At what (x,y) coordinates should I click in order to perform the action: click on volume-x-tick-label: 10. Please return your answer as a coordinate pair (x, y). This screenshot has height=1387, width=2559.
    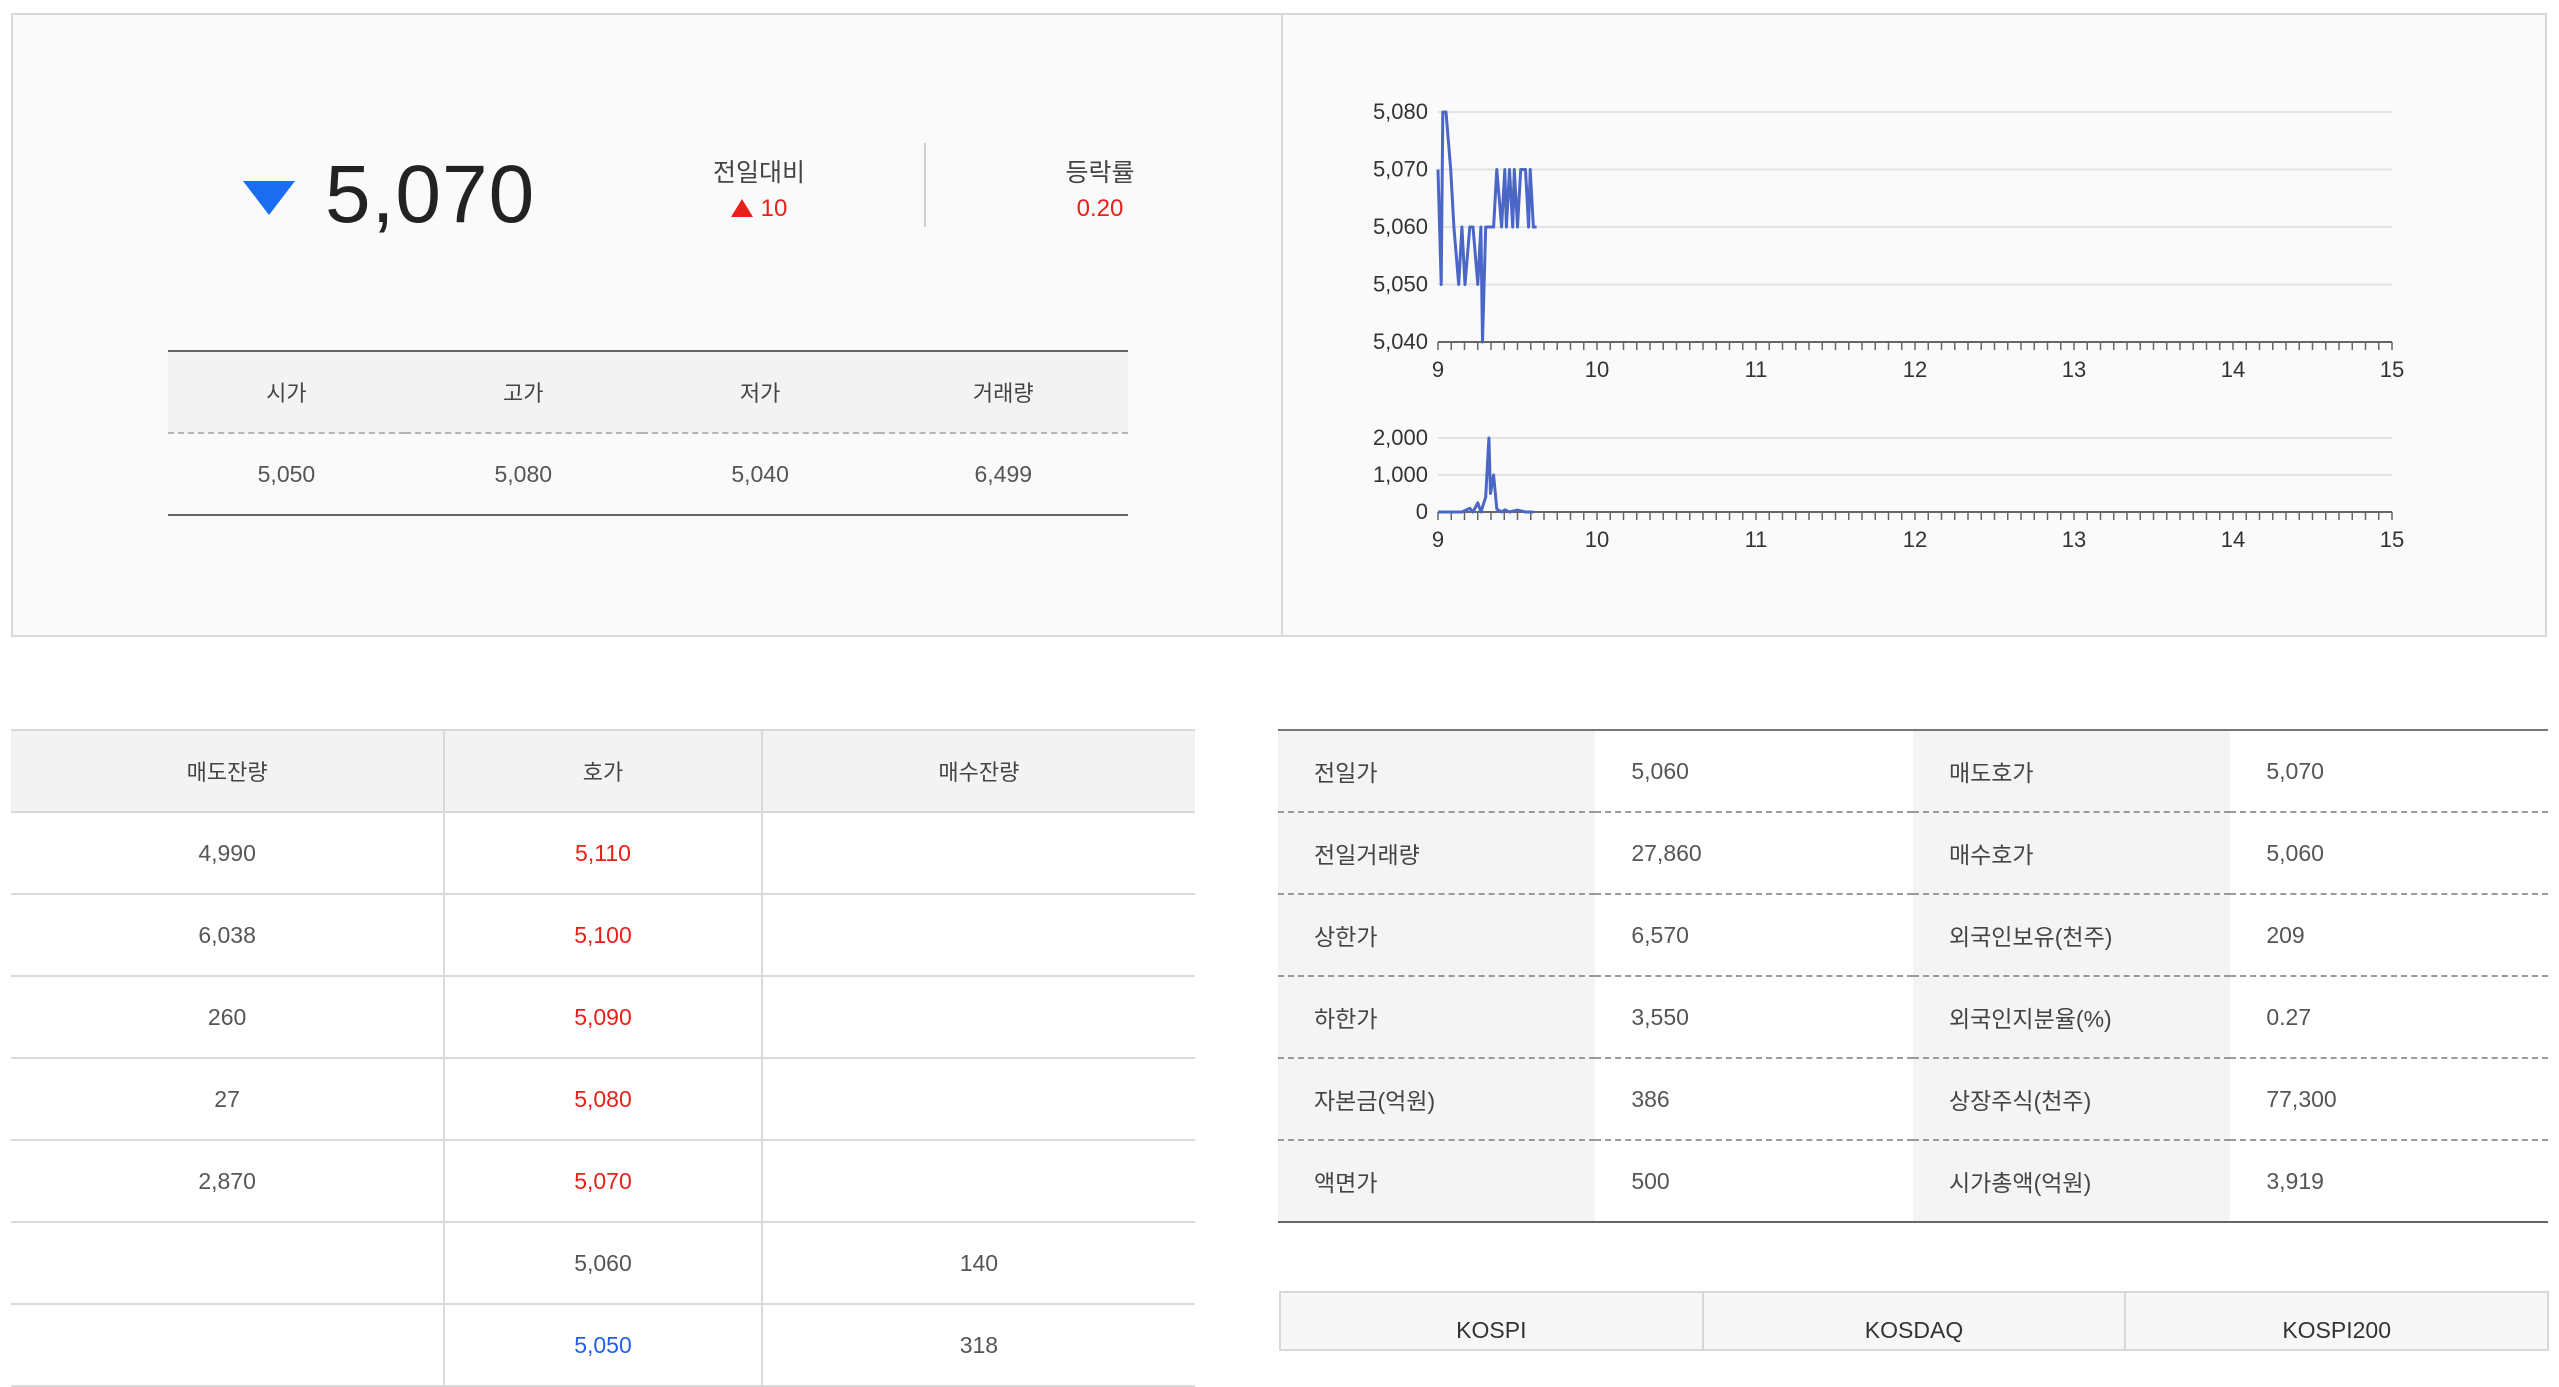
    Looking at the image, I should click on (1597, 539).